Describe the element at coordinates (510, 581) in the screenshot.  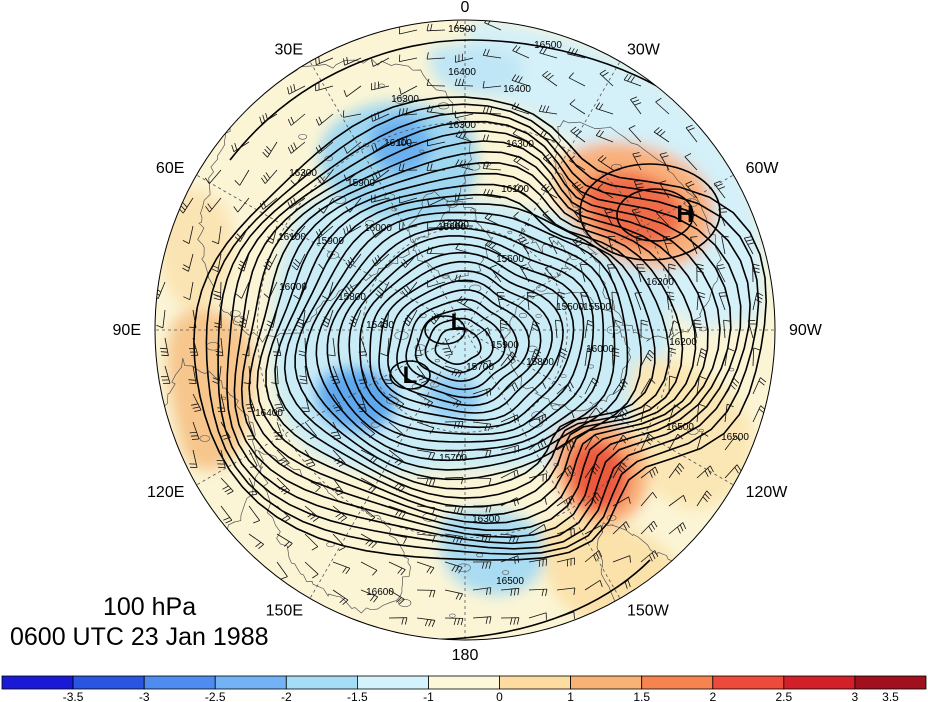
I see `contour-label: 16500` at that location.